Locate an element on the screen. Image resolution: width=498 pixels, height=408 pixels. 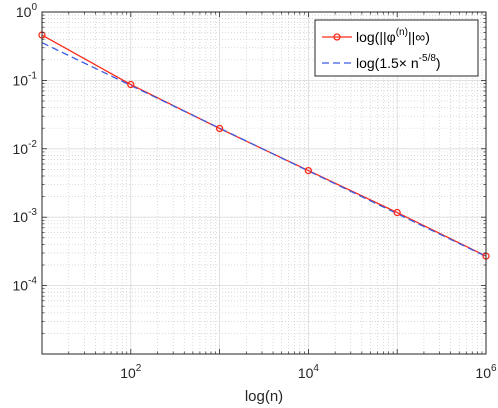
y-tick-label-1: 10⁻¹ is located at coordinates (25, 79).